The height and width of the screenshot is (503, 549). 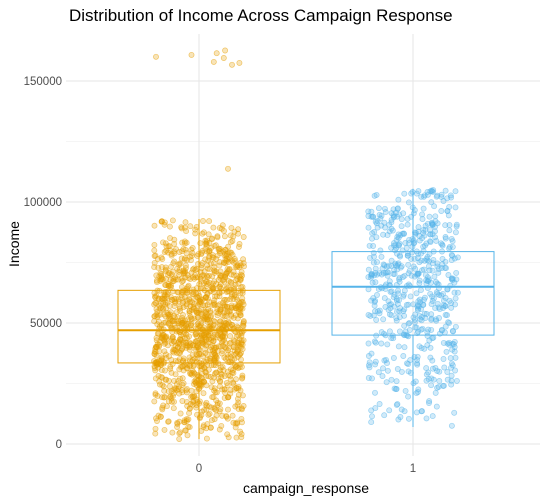 I want to click on outlier-point, so click(x=225, y=50).